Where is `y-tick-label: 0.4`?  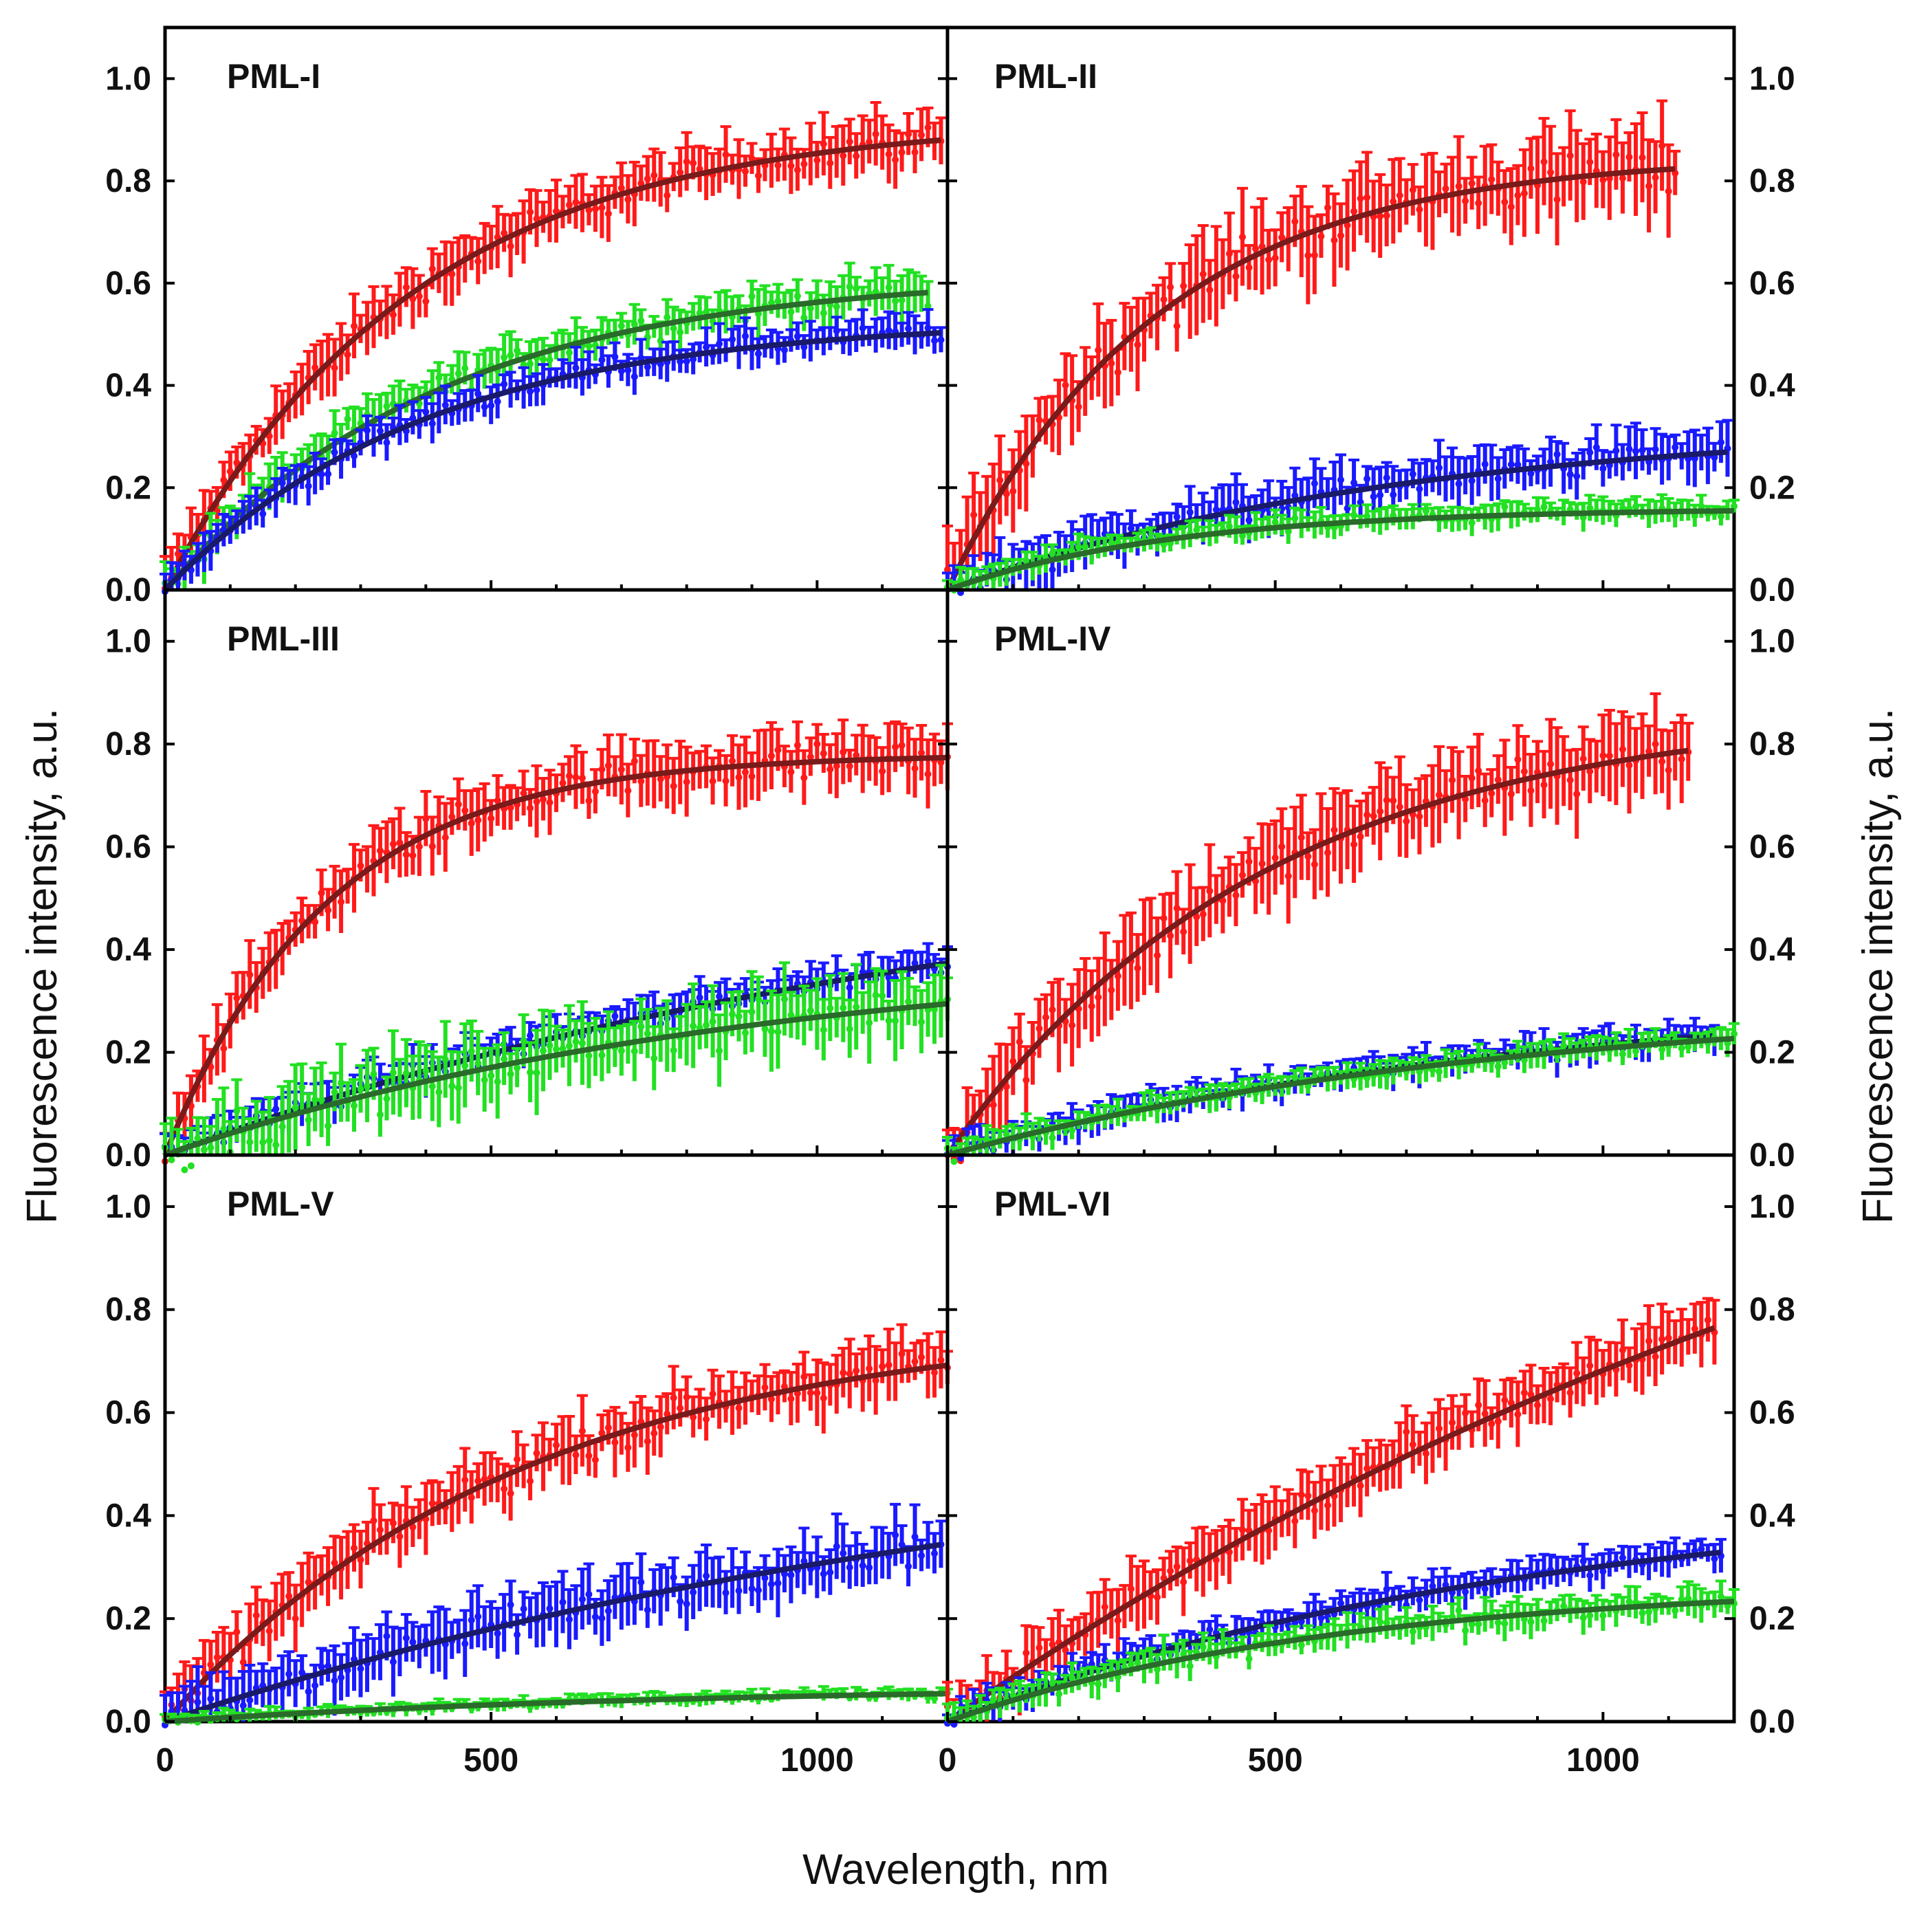 y-tick-label: 0.4 is located at coordinates (128, 386).